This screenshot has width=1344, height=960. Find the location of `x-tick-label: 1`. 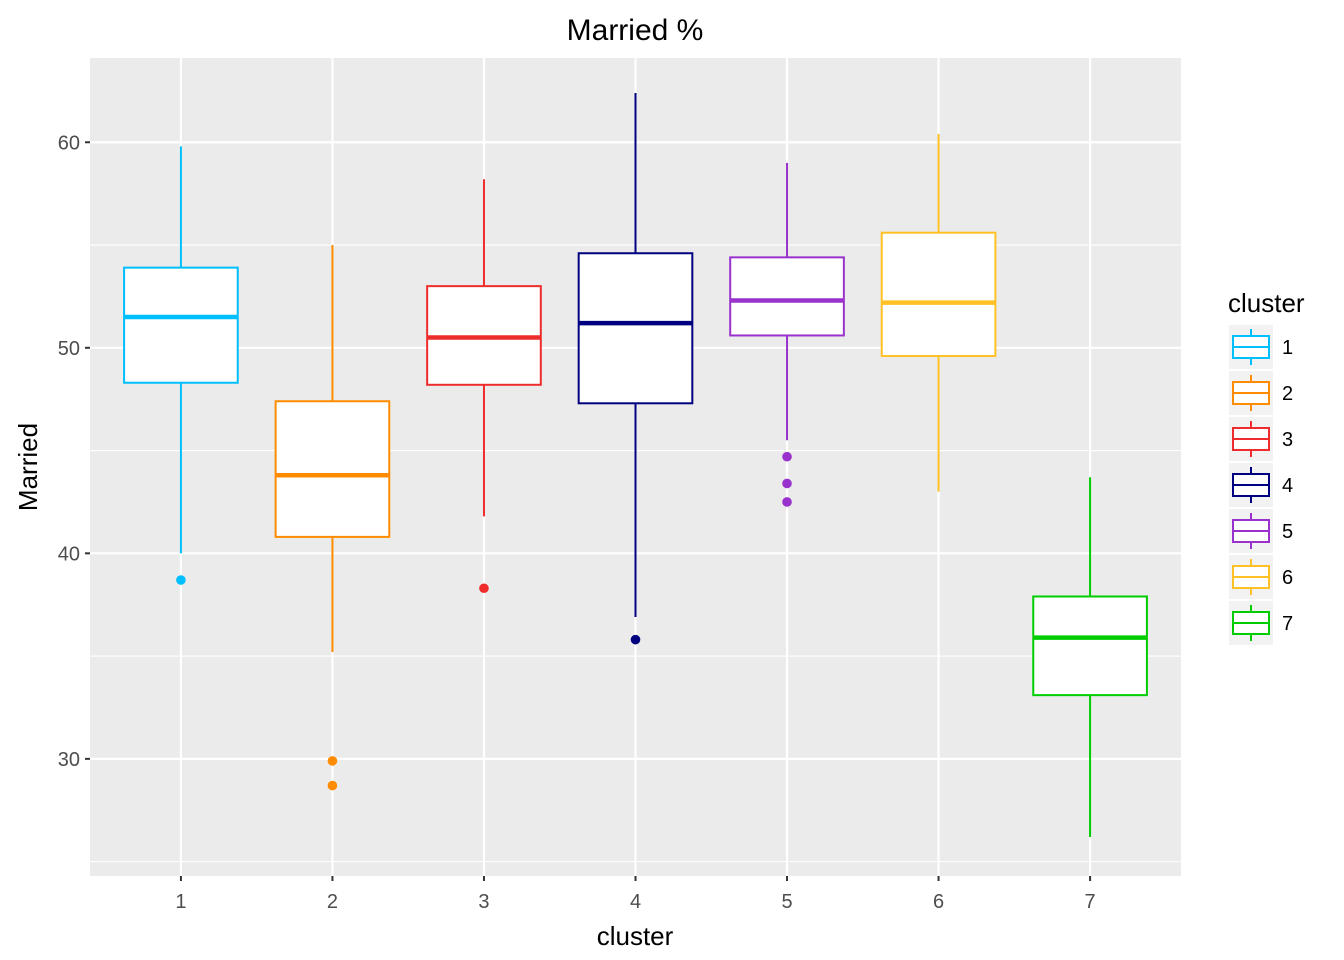

x-tick-label: 1 is located at coordinates (180, 902).